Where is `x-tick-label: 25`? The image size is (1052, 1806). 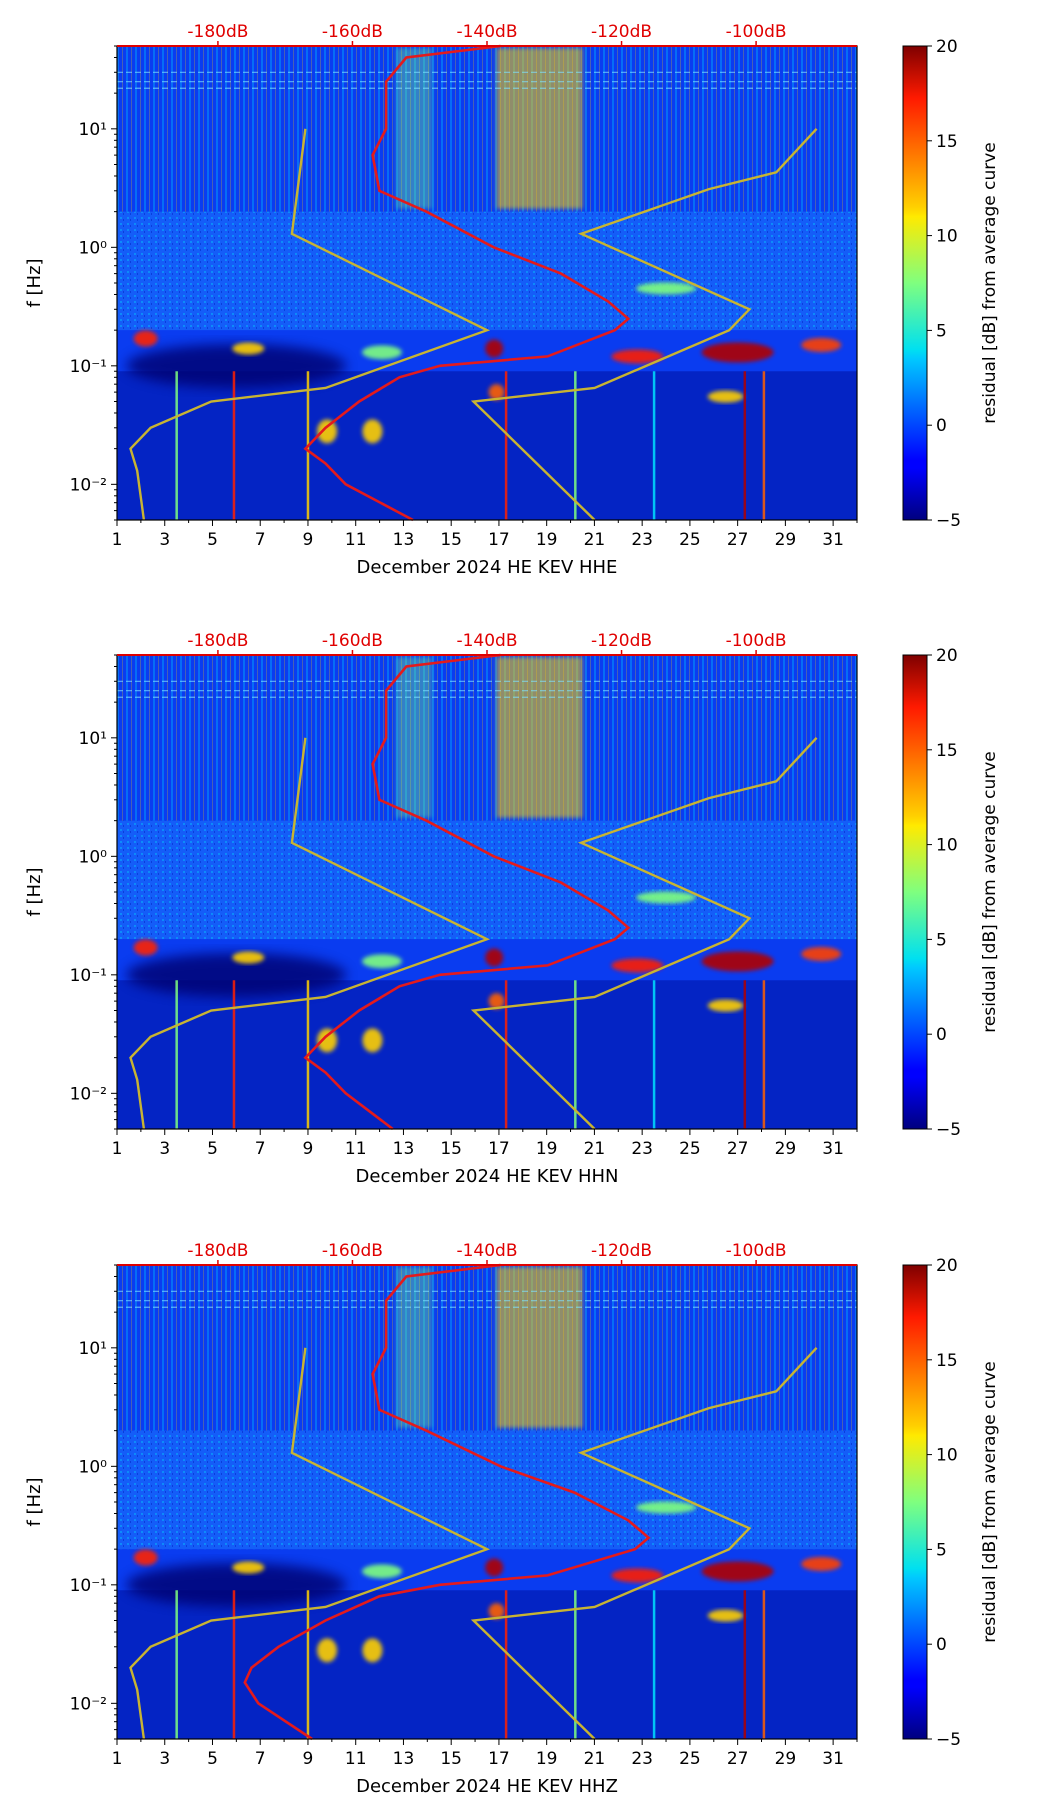 x-tick-label: 25 is located at coordinates (690, 1759).